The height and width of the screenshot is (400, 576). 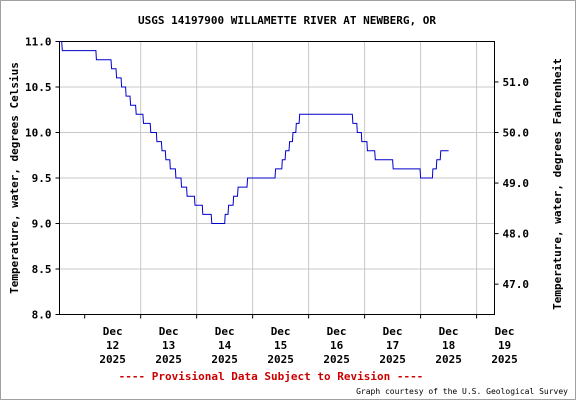 What do you see at coordinates (42, 224) in the screenshot?
I see `y-tick-label-left: 9.0` at bounding box center [42, 224].